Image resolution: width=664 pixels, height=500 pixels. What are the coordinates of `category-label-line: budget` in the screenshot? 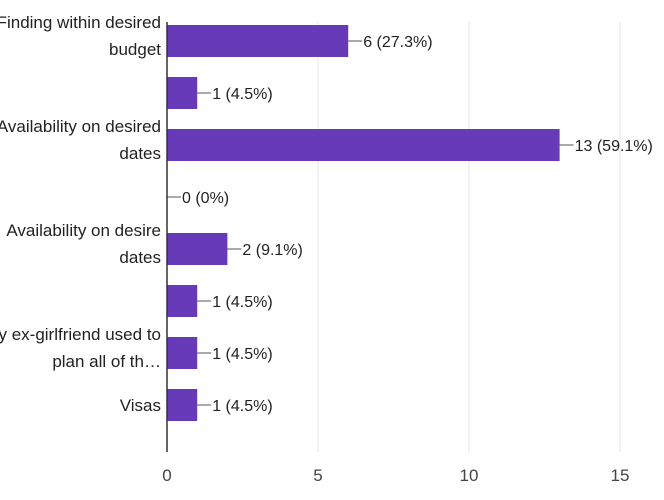 It's located at (135, 49).